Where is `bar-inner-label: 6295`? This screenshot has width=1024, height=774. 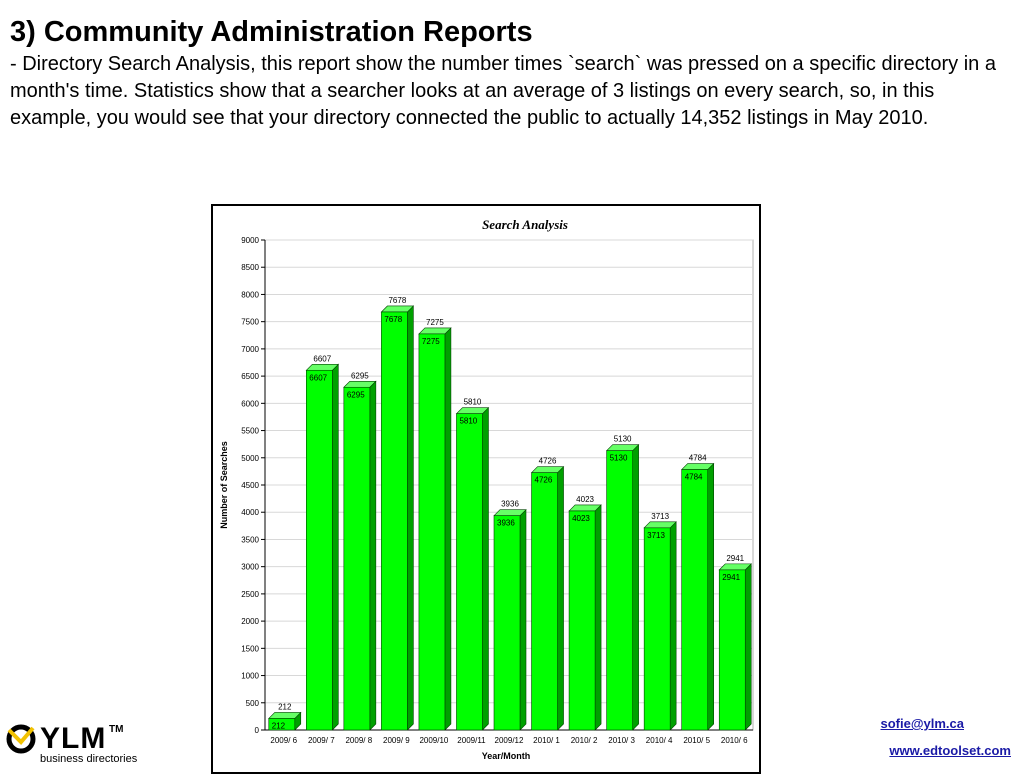
bar-inner-label: 6295 is located at coordinates (356, 394).